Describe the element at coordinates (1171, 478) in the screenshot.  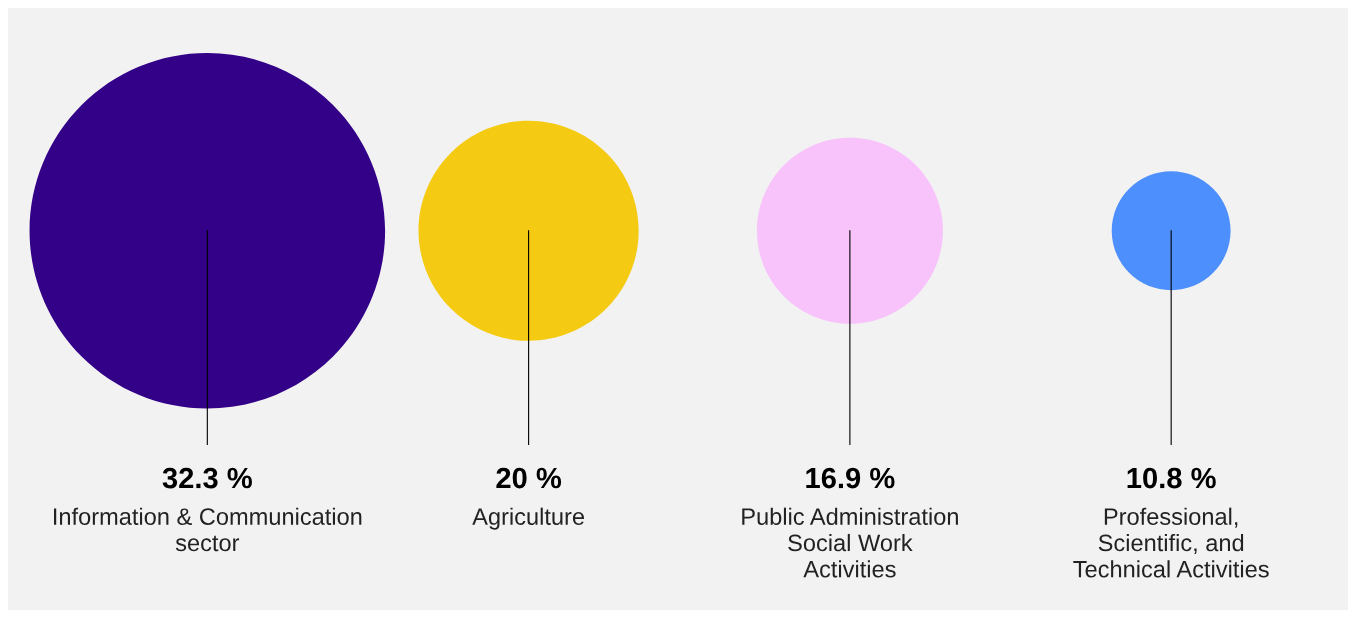
I see `data-label: 10.8 %` at that location.